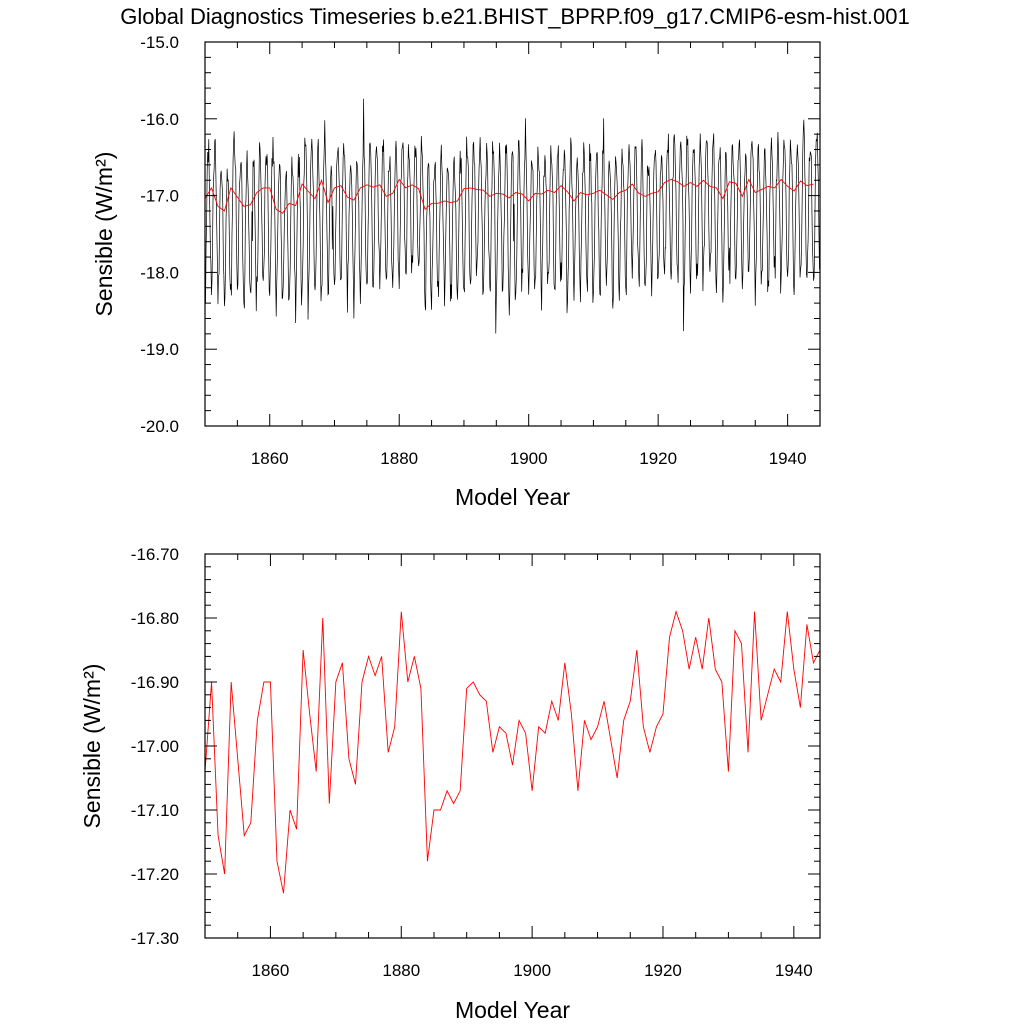 This screenshot has width=1024, height=1024. I want to click on y-tick-label: -17.30, so click(155, 938).